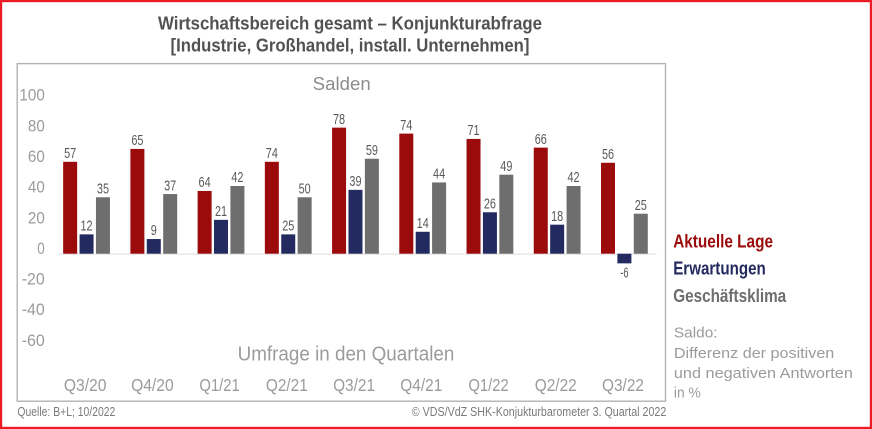  What do you see at coordinates (287, 385) in the screenshot?
I see `svg-text: Q2/21` at bounding box center [287, 385].